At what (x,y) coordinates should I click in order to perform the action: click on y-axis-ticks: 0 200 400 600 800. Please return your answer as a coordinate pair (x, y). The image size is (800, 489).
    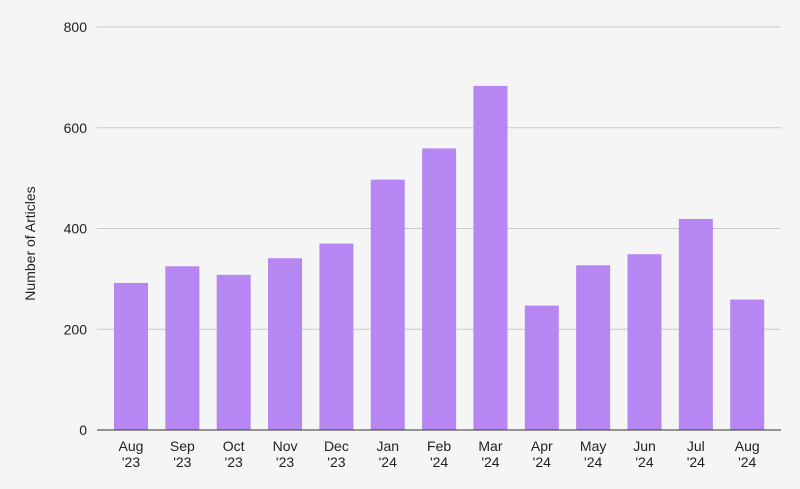
    Looking at the image, I should click on (76, 228).